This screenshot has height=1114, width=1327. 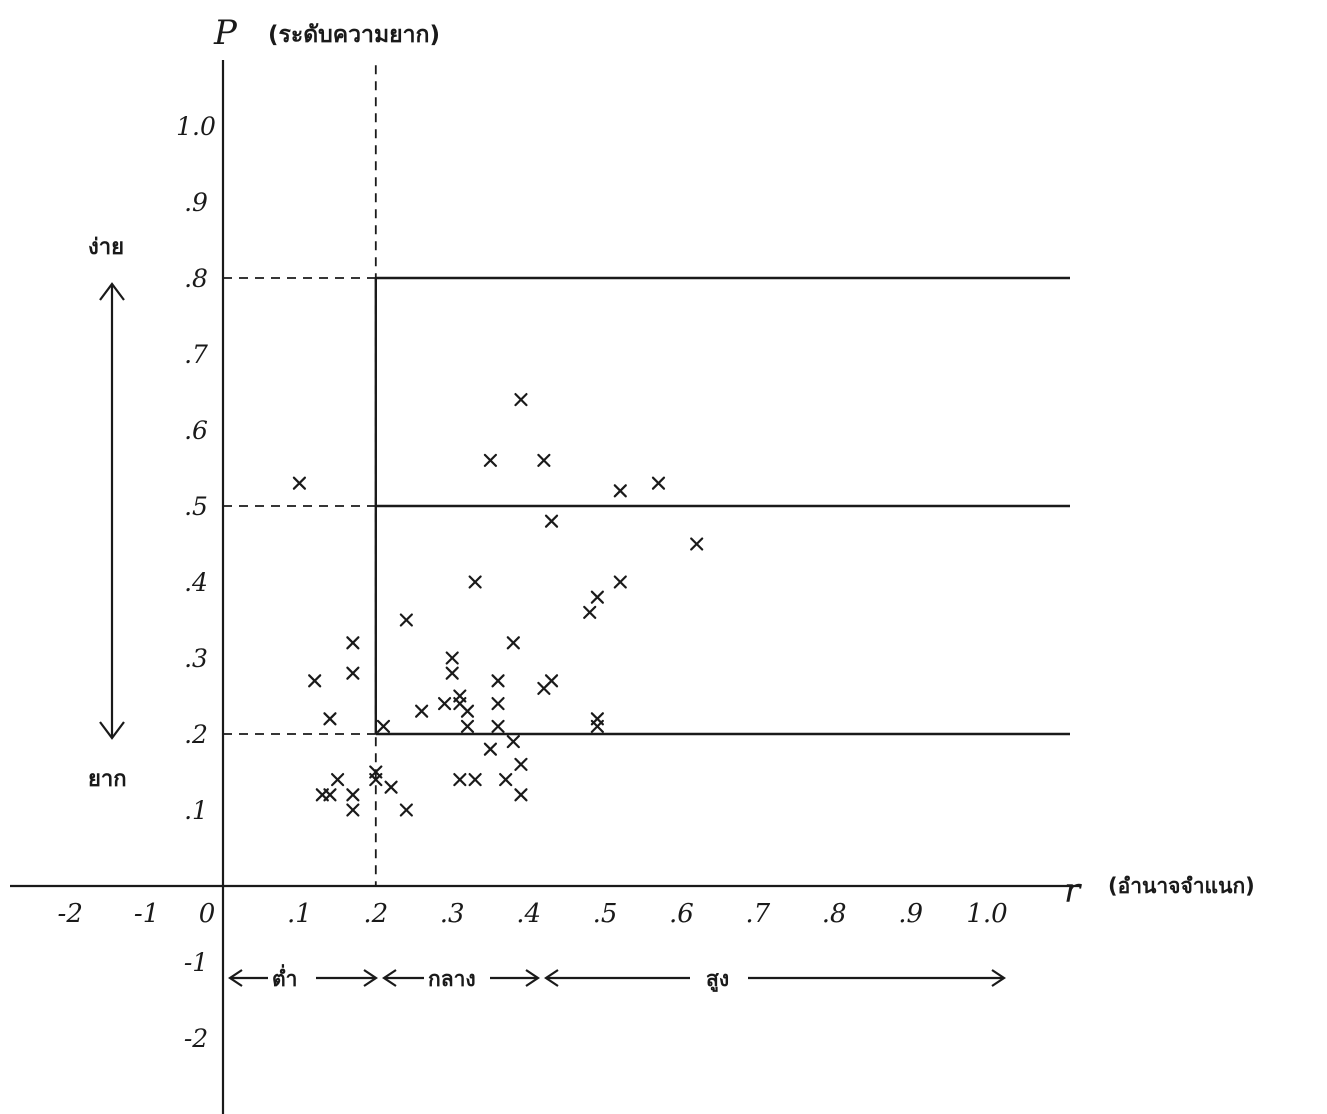 What do you see at coordinates (146, 914) in the screenshot?
I see `x-tick-label: -1` at bounding box center [146, 914].